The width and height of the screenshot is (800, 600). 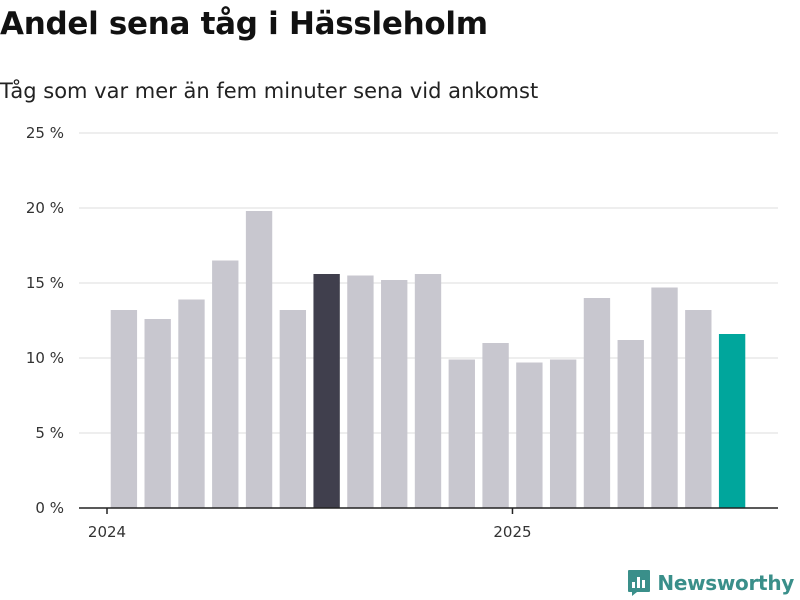 I want to click on y-tick-label: 5 %, so click(x=49, y=433).